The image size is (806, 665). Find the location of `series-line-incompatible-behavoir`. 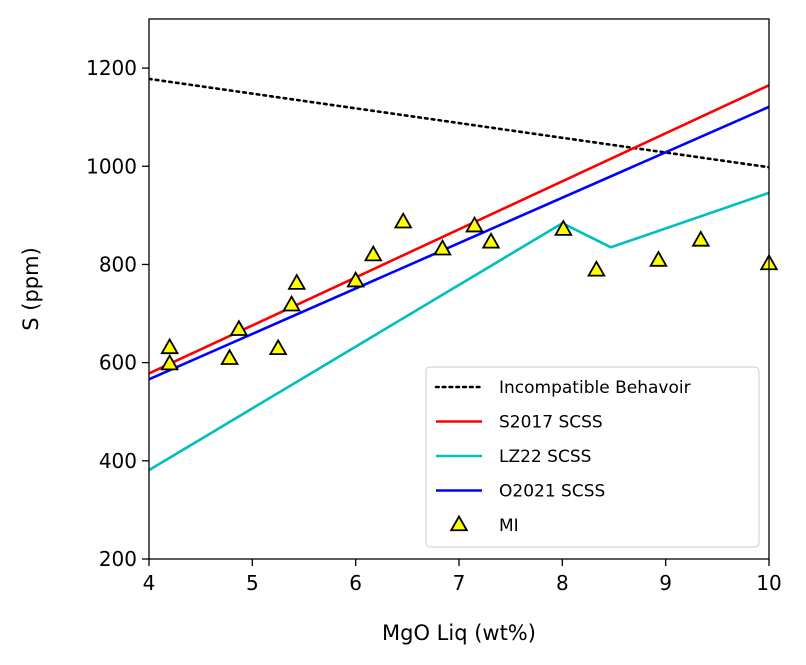

series-line-incompatible-behavoir is located at coordinates (459, 123).